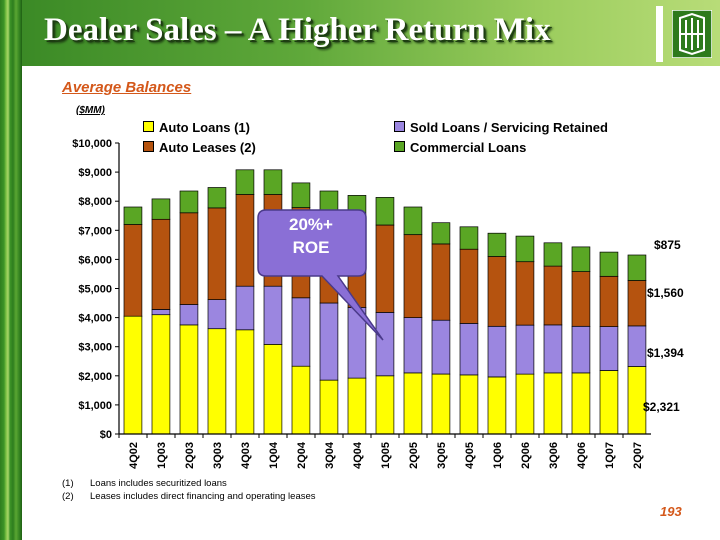 The image size is (720, 540). Describe the element at coordinates (297, 30) in the screenshot. I see `page-title: Dealer Sales – A Higher Return Mix` at that location.